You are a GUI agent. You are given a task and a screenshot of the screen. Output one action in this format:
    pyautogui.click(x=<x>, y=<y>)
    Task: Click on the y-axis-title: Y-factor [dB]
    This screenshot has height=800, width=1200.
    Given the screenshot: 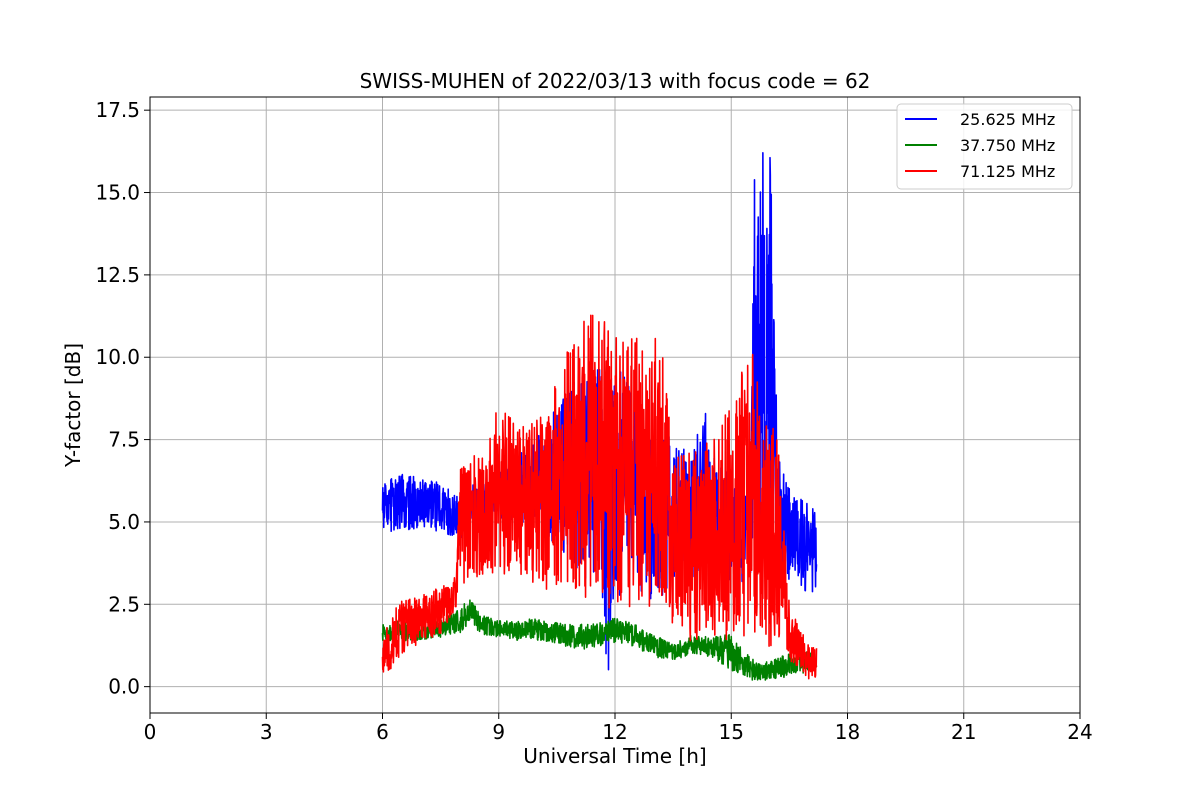 What is the action you would take?
    pyautogui.click(x=73, y=405)
    